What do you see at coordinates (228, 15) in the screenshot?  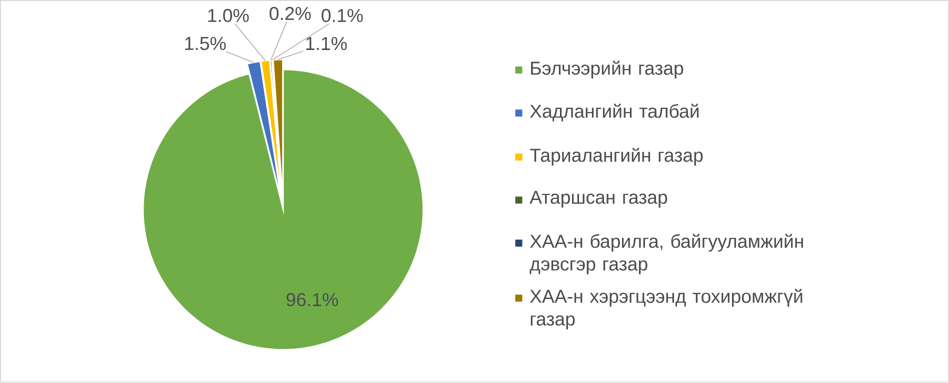 I see `data-label: 1.0%` at bounding box center [228, 15].